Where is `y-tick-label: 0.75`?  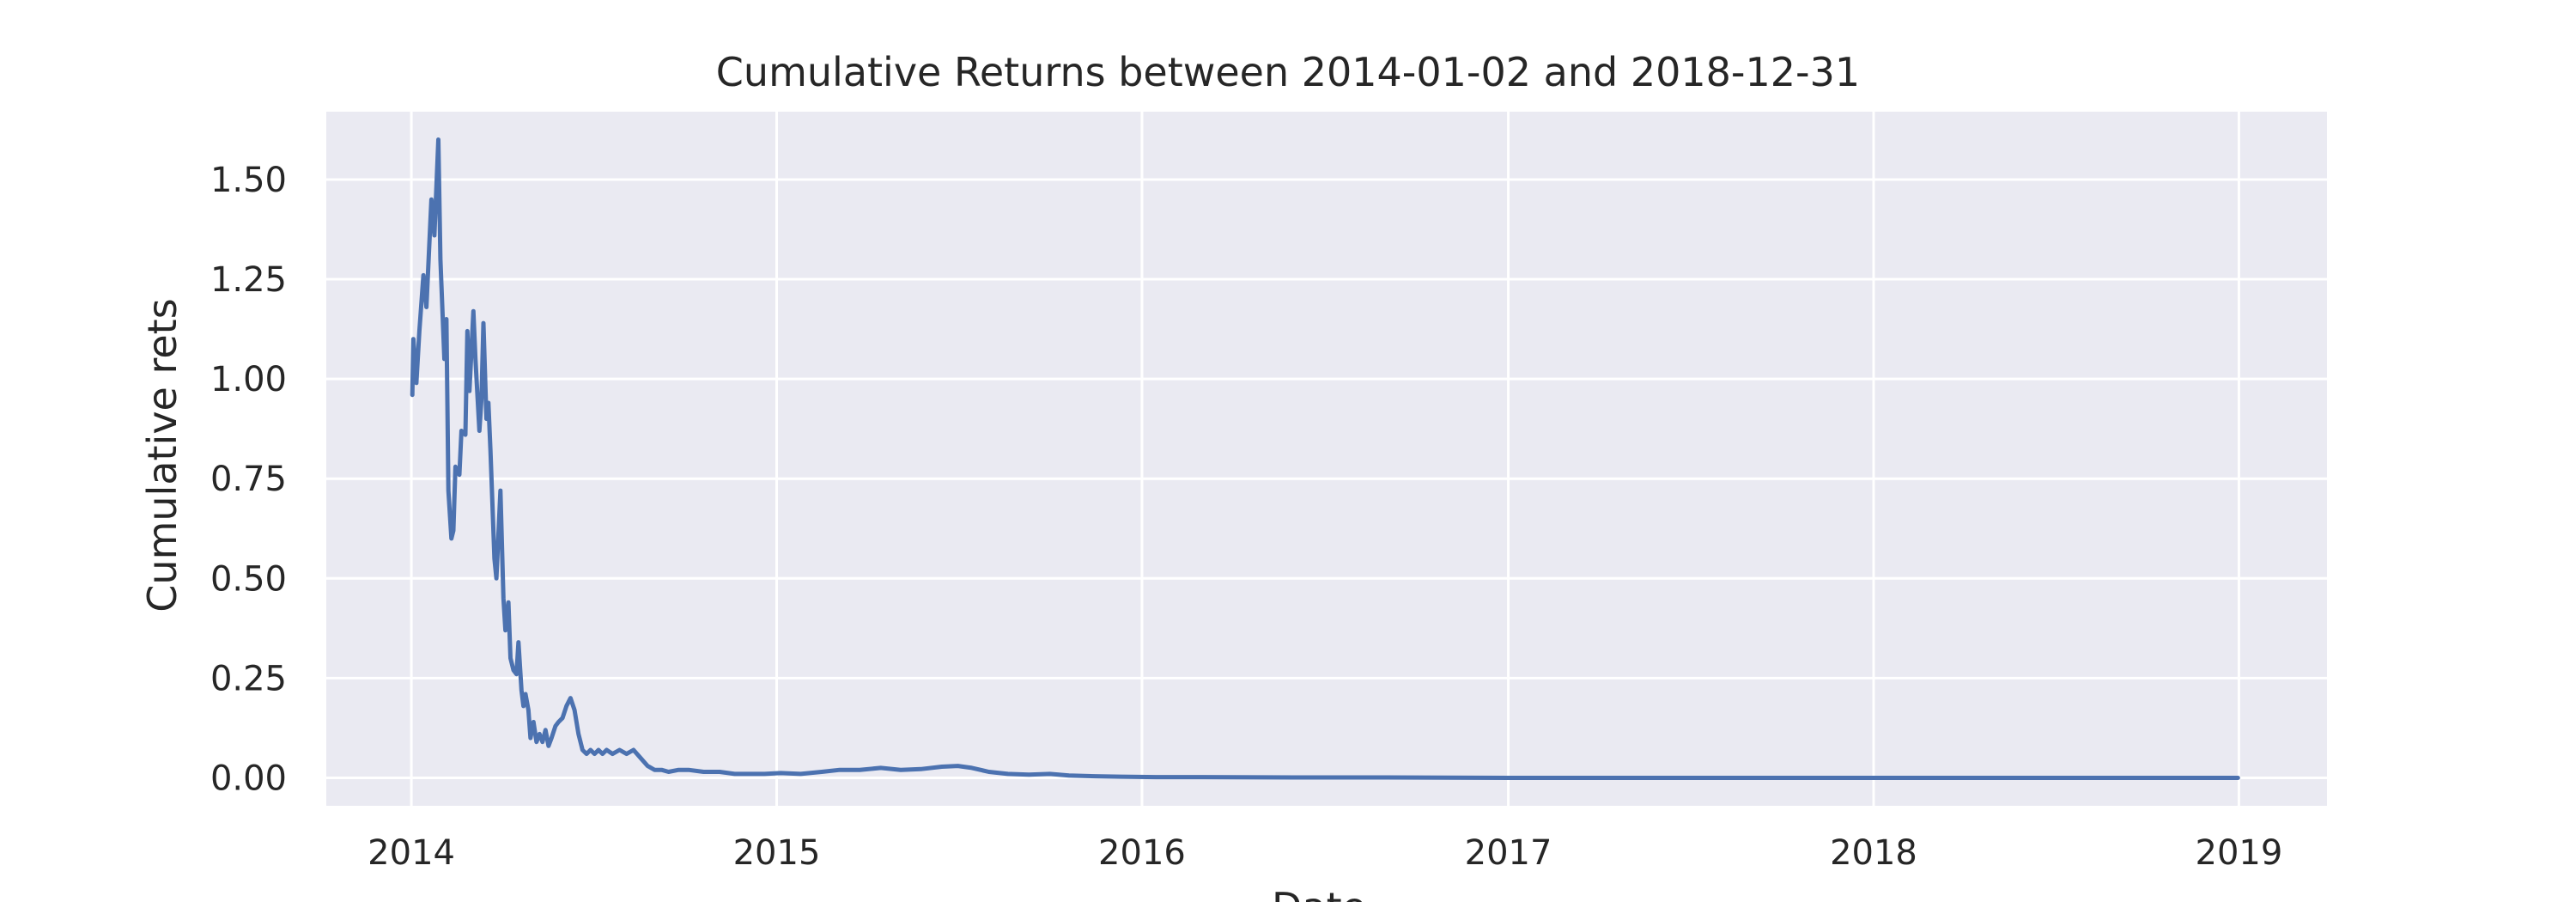 y-tick-label: 0.75 is located at coordinates (249, 479).